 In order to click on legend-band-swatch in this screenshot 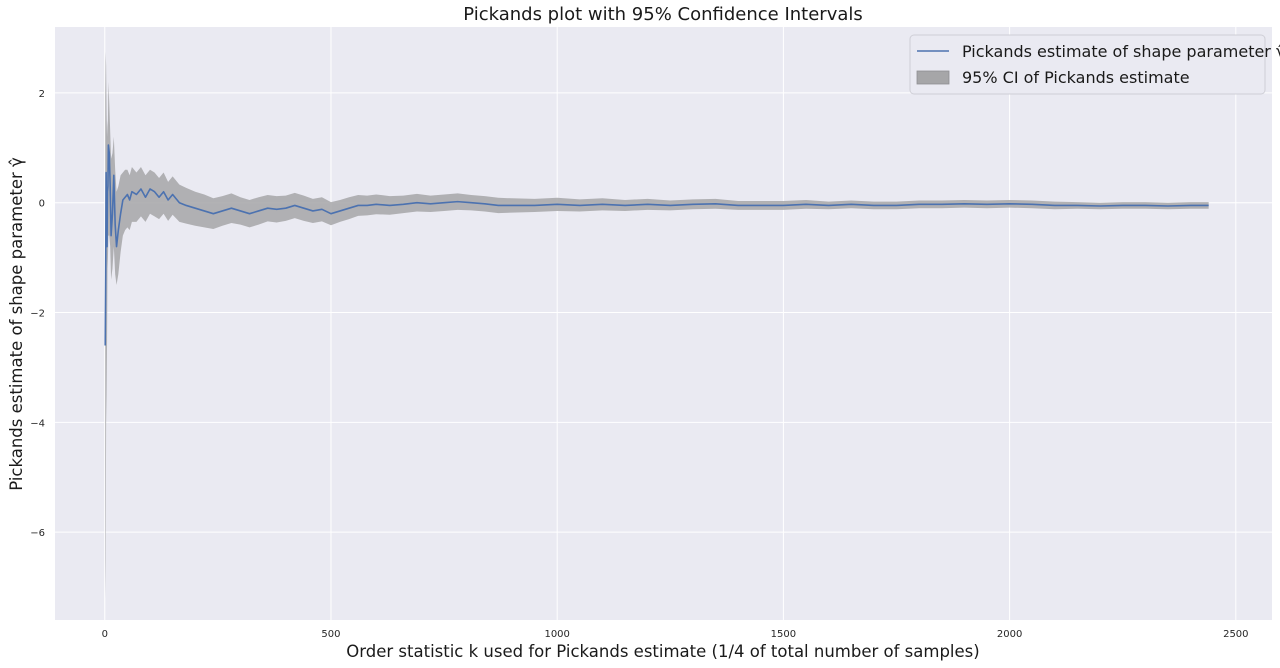, I will do `click(933, 77)`.